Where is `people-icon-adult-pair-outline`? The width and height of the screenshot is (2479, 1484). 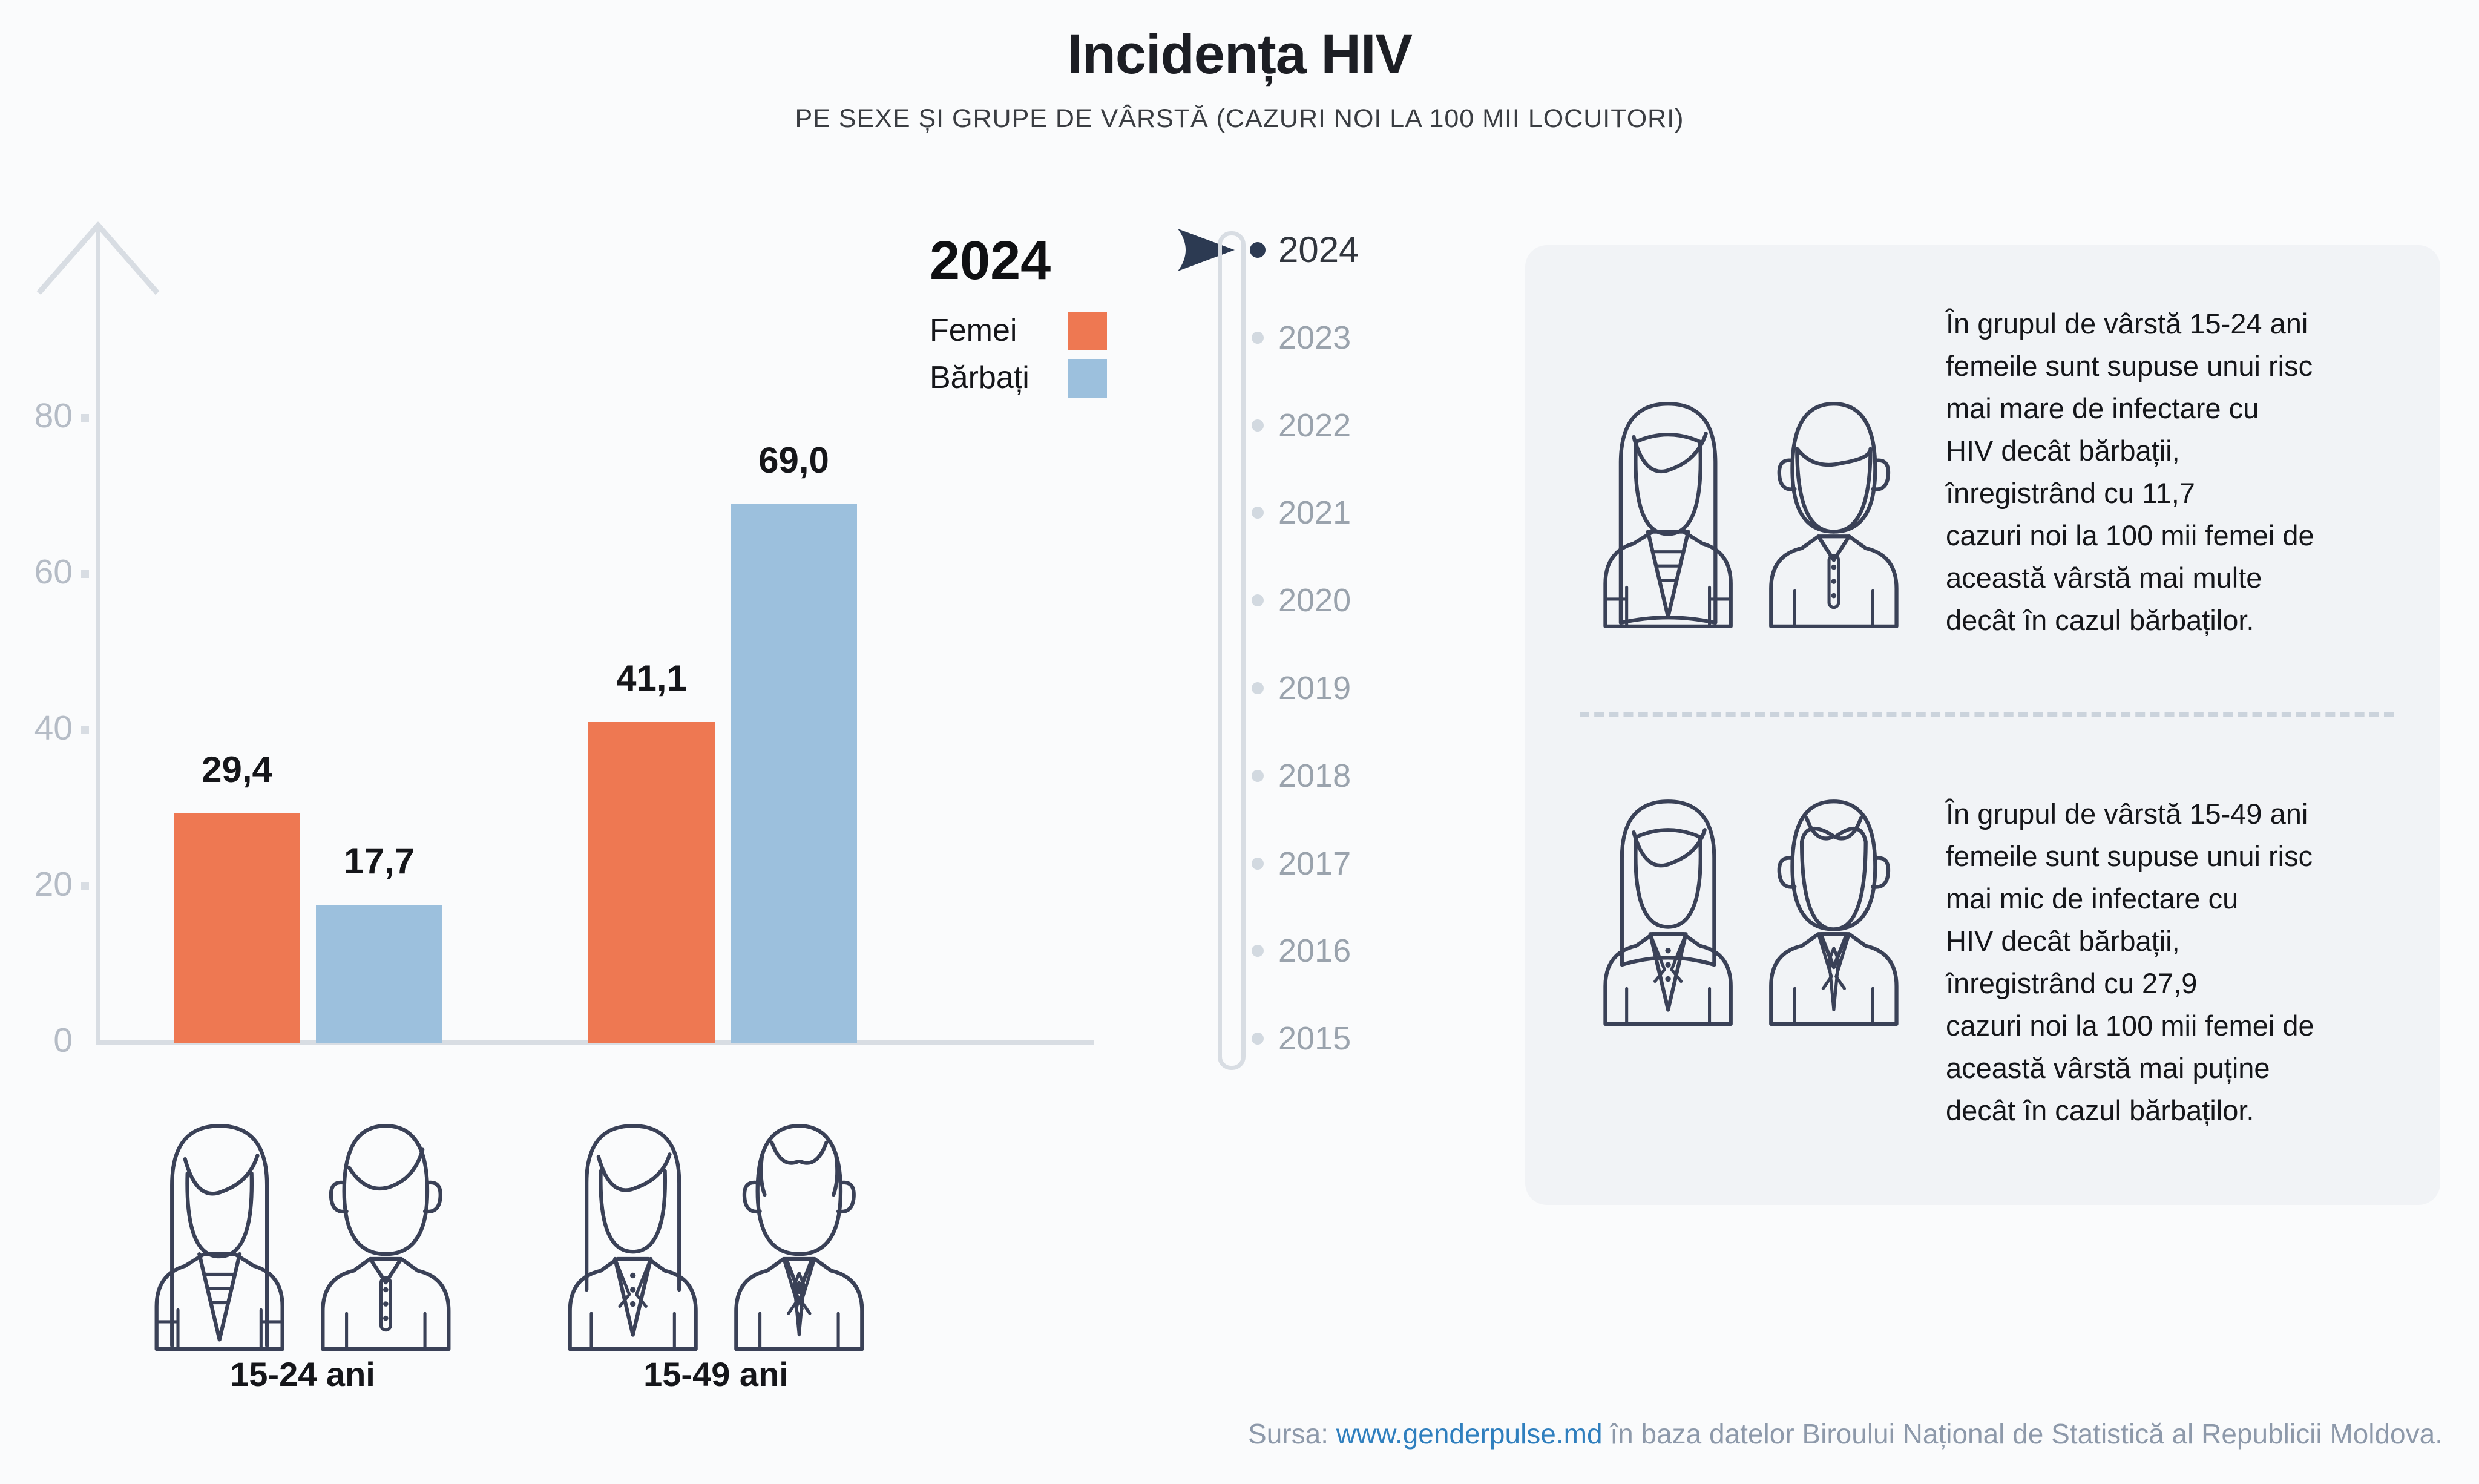
people-icon-adult-pair-outline is located at coordinates (716, 1238).